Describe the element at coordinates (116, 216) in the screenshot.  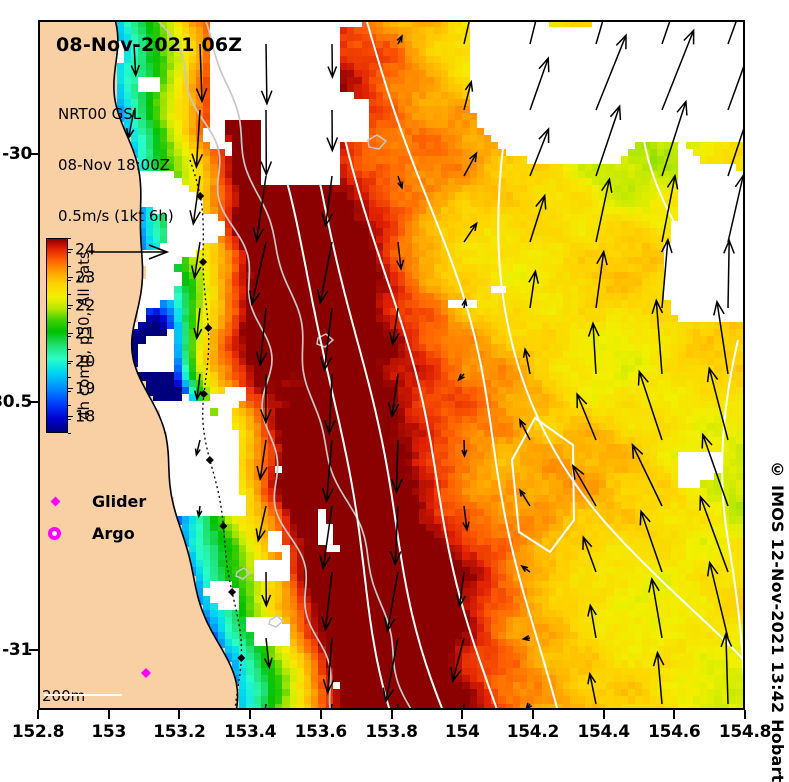
I see `vector-legend-line3: 0.5m/s (1kt 6h)` at that location.